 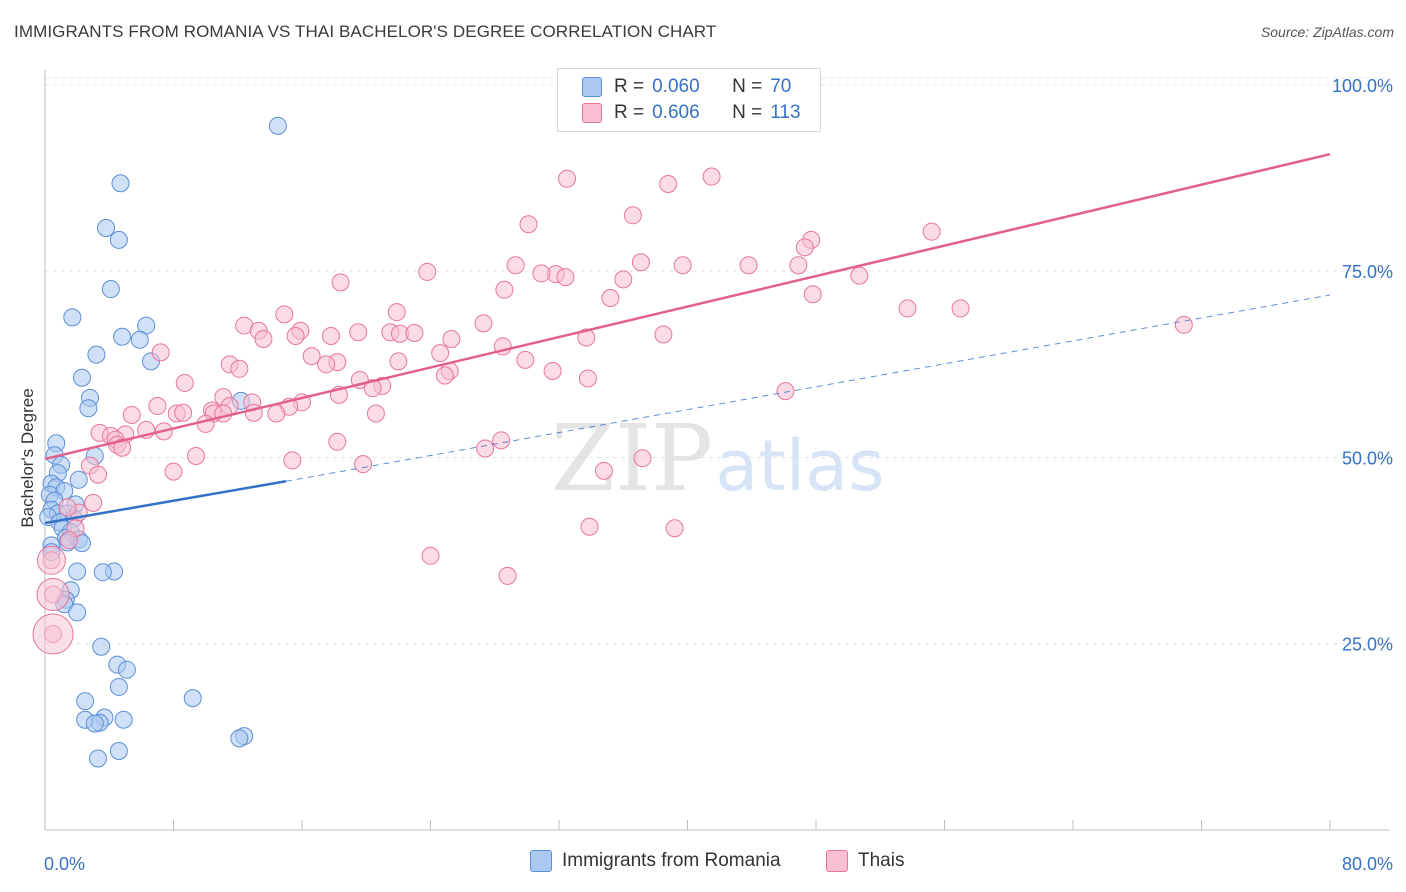 What do you see at coordinates (747, 112) in the screenshot?
I see `legend-n-label: N =` at bounding box center [747, 112].